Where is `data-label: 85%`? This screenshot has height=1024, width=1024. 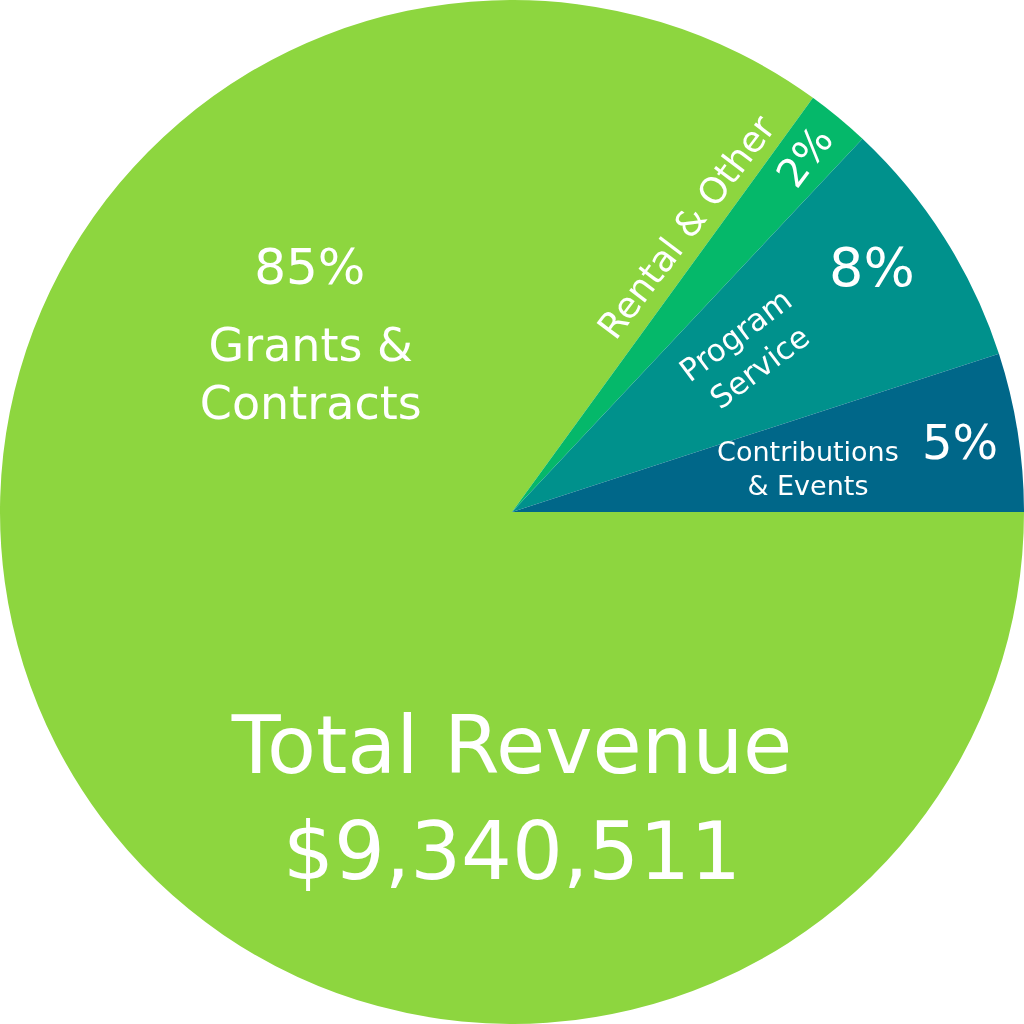
data-label: 85% is located at coordinates (310, 266).